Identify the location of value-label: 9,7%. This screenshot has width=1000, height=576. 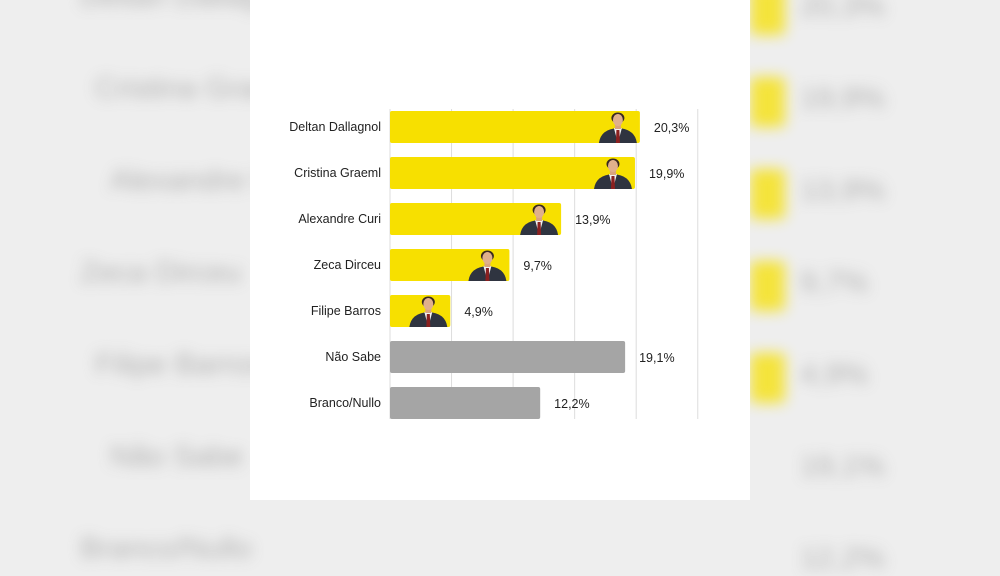
(537, 266).